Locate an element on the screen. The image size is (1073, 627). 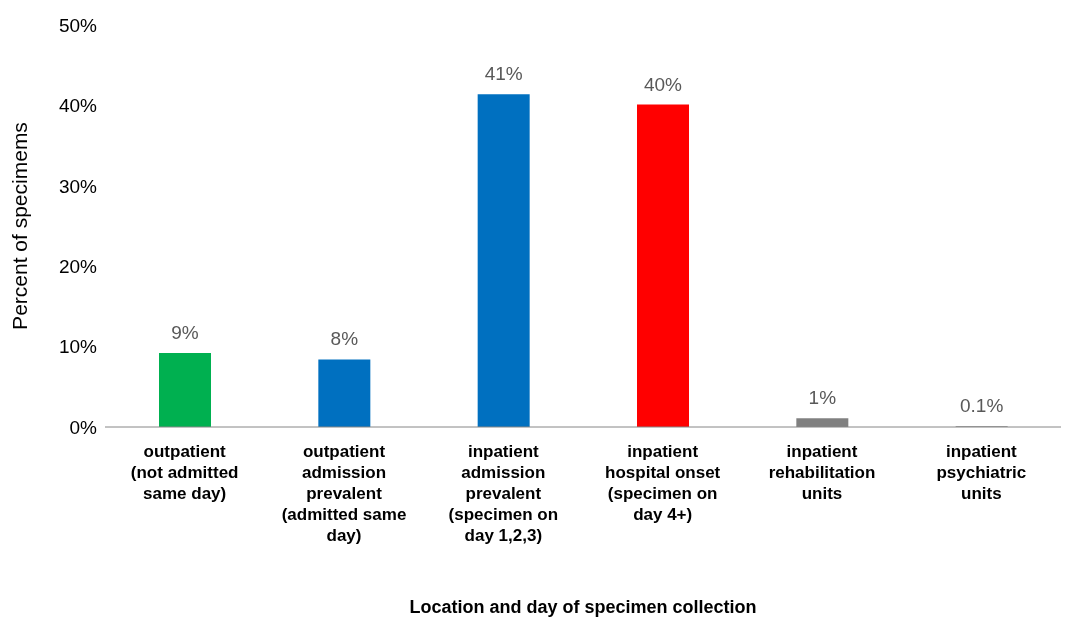
x-tick-label: outpatient admission prevalent (admitted same day) is located at coordinates (344, 493).